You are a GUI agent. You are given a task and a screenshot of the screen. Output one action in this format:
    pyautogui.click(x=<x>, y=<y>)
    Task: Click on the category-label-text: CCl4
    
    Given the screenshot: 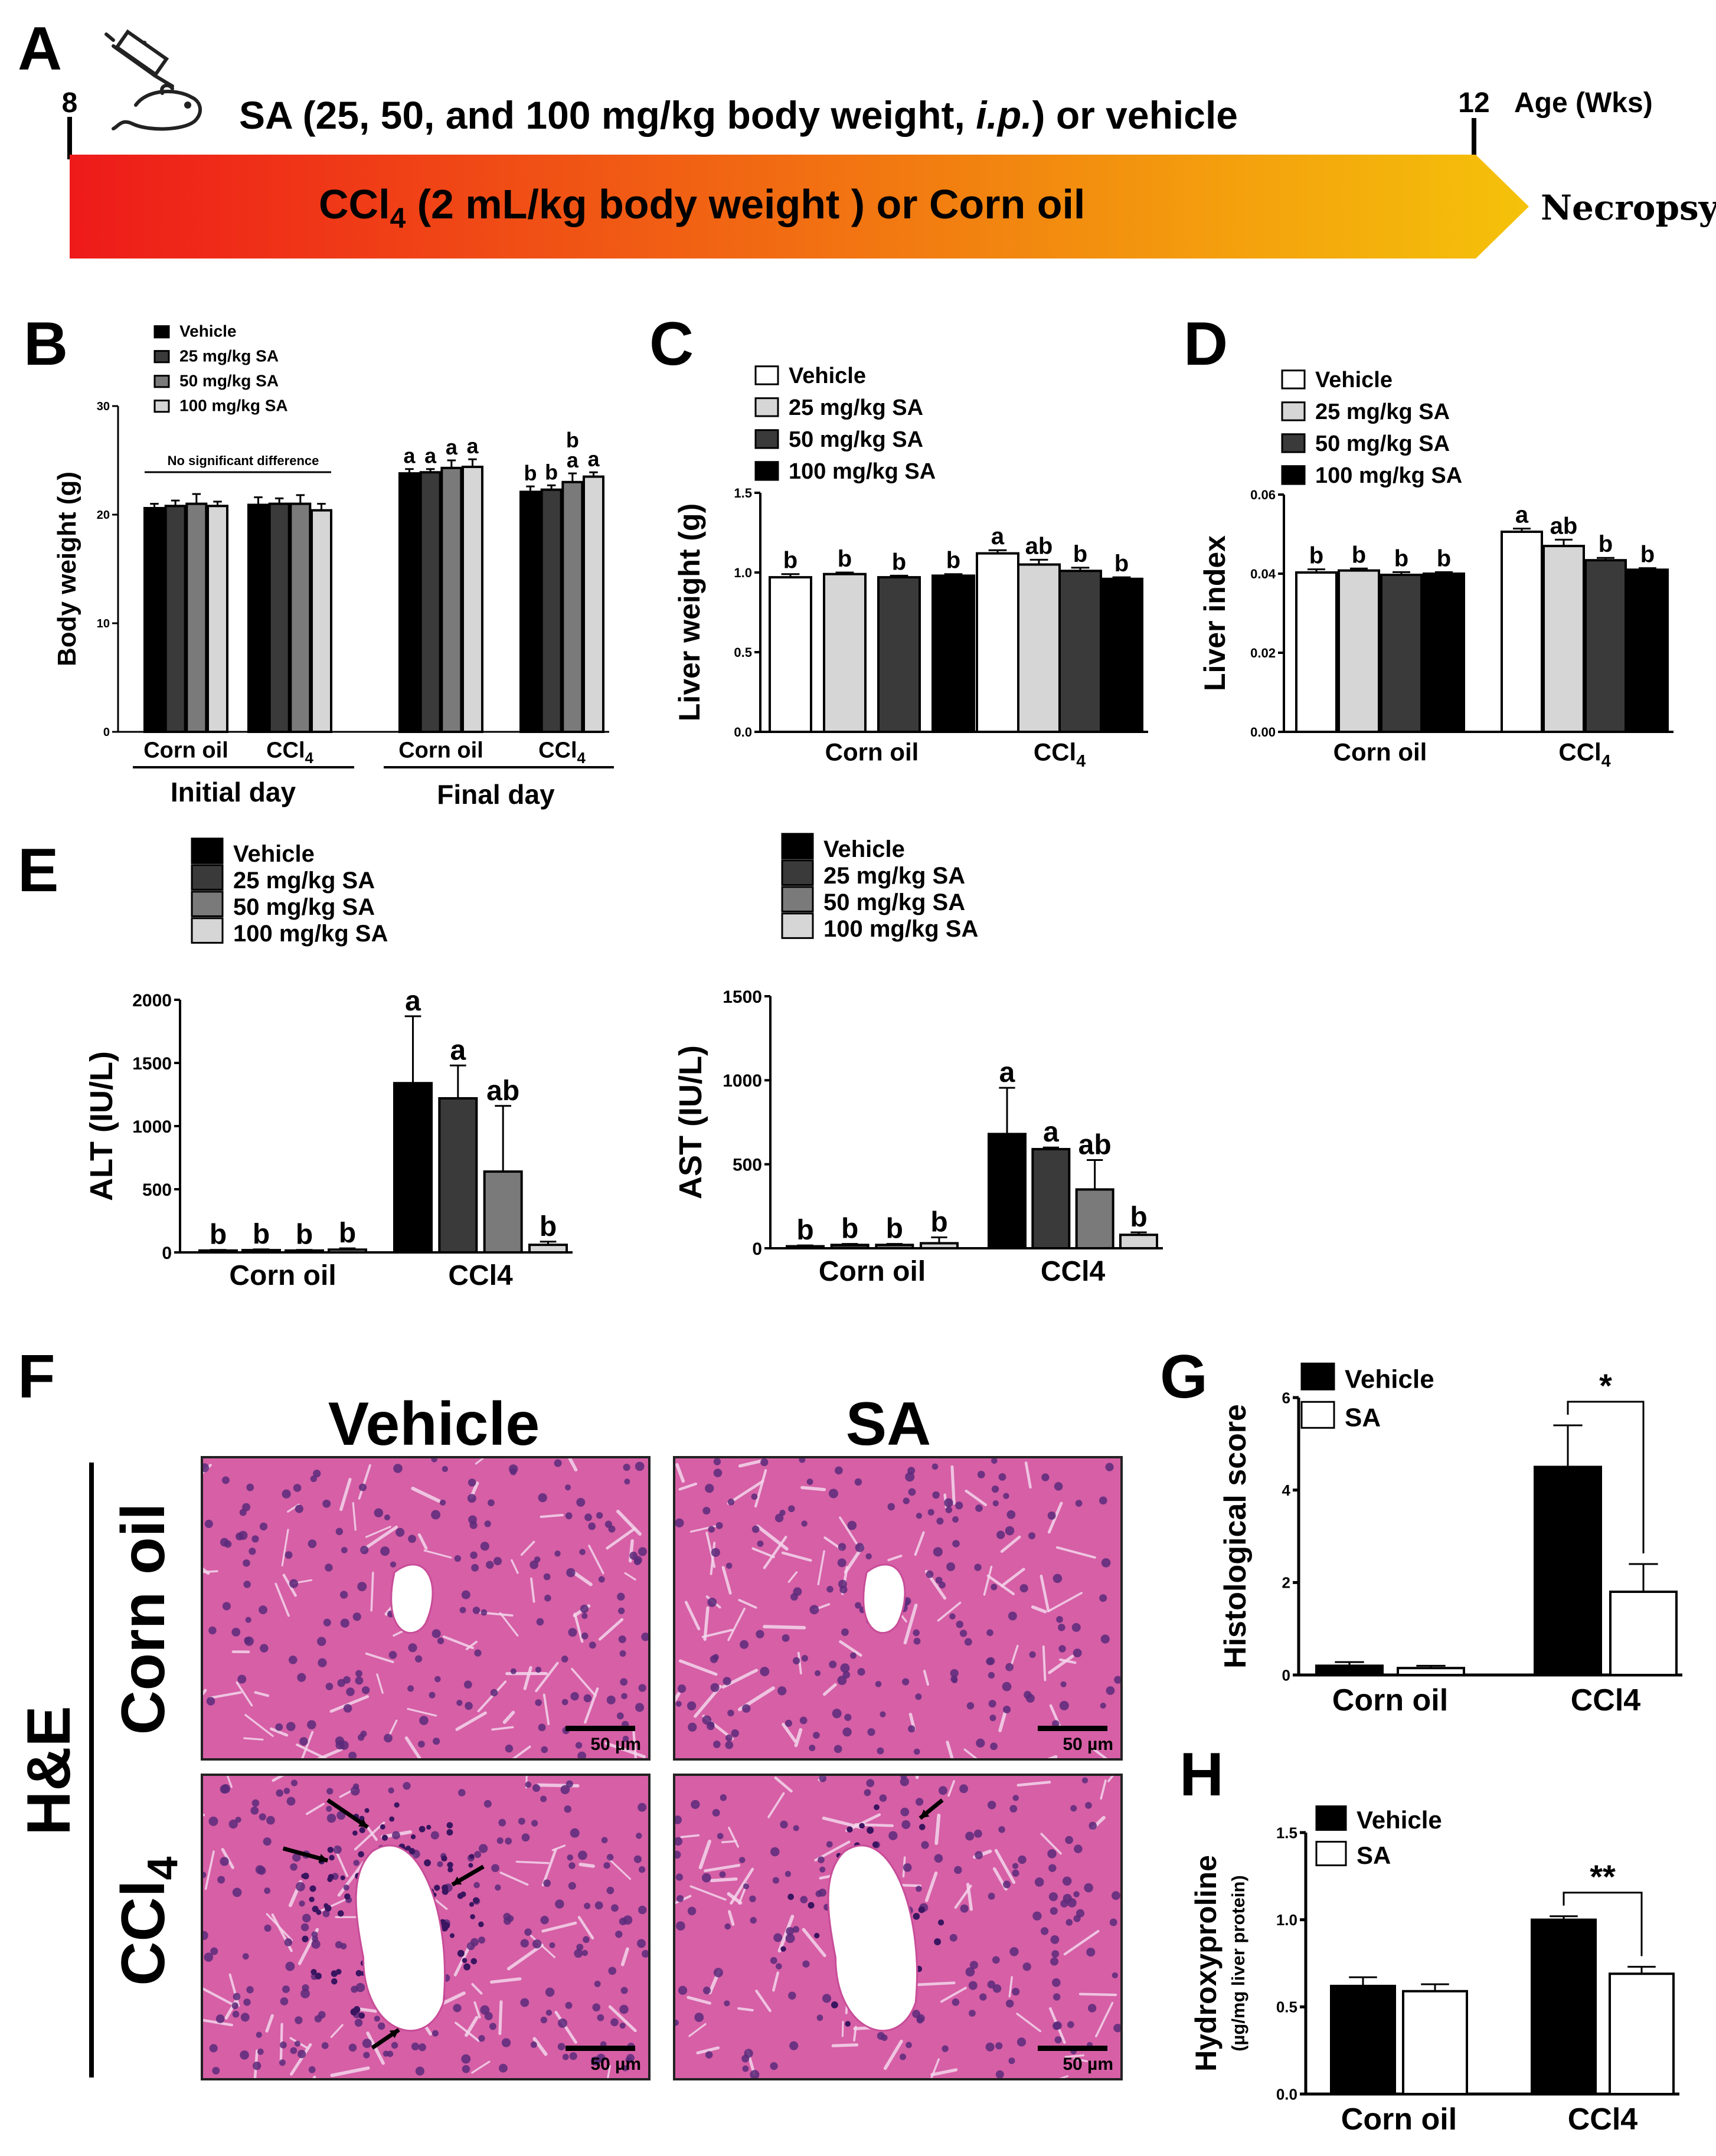 What is the action you would take?
    pyautogui.click(x=1606, y=1700)
    